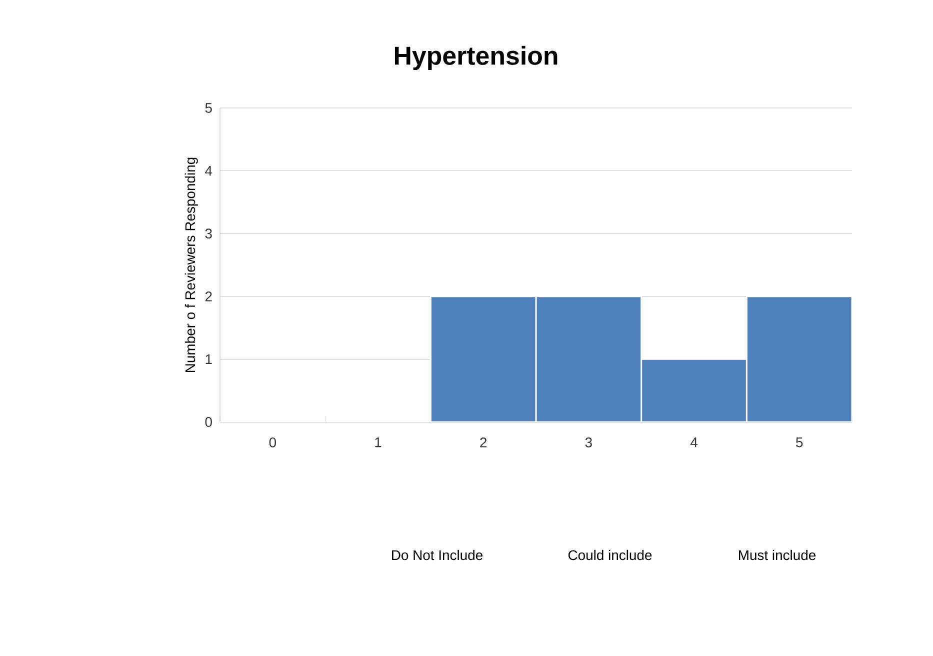 The width and height of the screenshot is (933, 656). What do you see at coordinates (777, 555) in the screenshot?
I see `text: Must include` at bounding box center [777, 555].